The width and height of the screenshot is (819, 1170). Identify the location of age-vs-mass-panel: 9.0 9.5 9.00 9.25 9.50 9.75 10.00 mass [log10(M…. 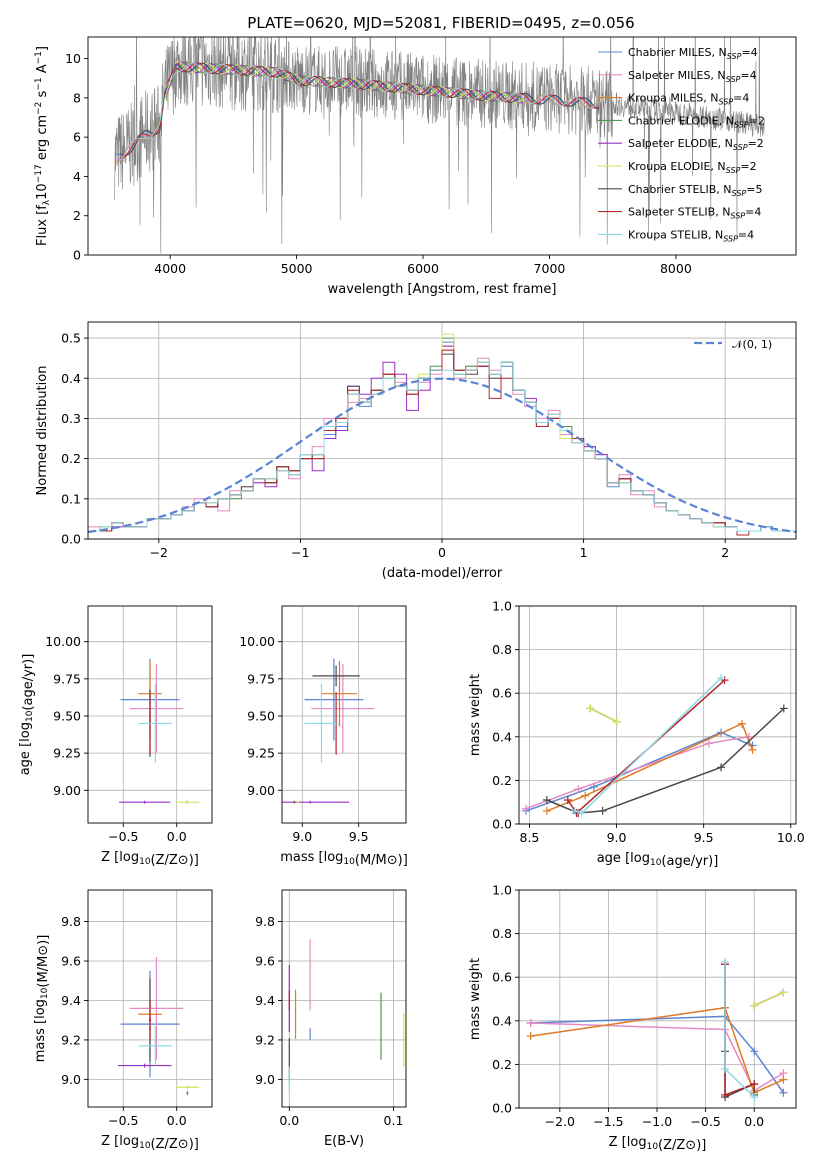
(323, 736).